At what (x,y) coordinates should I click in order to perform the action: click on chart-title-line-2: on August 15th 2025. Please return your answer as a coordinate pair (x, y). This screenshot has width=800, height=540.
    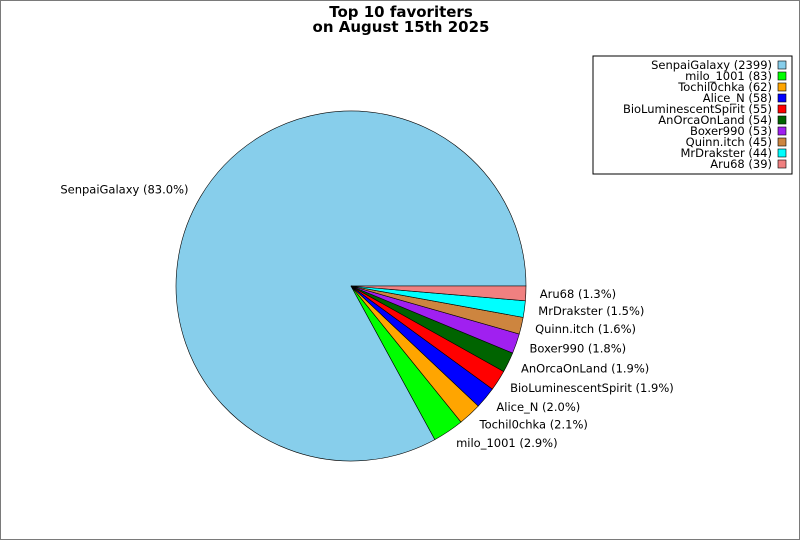
    Looking at the image, I should click on (401, 27).